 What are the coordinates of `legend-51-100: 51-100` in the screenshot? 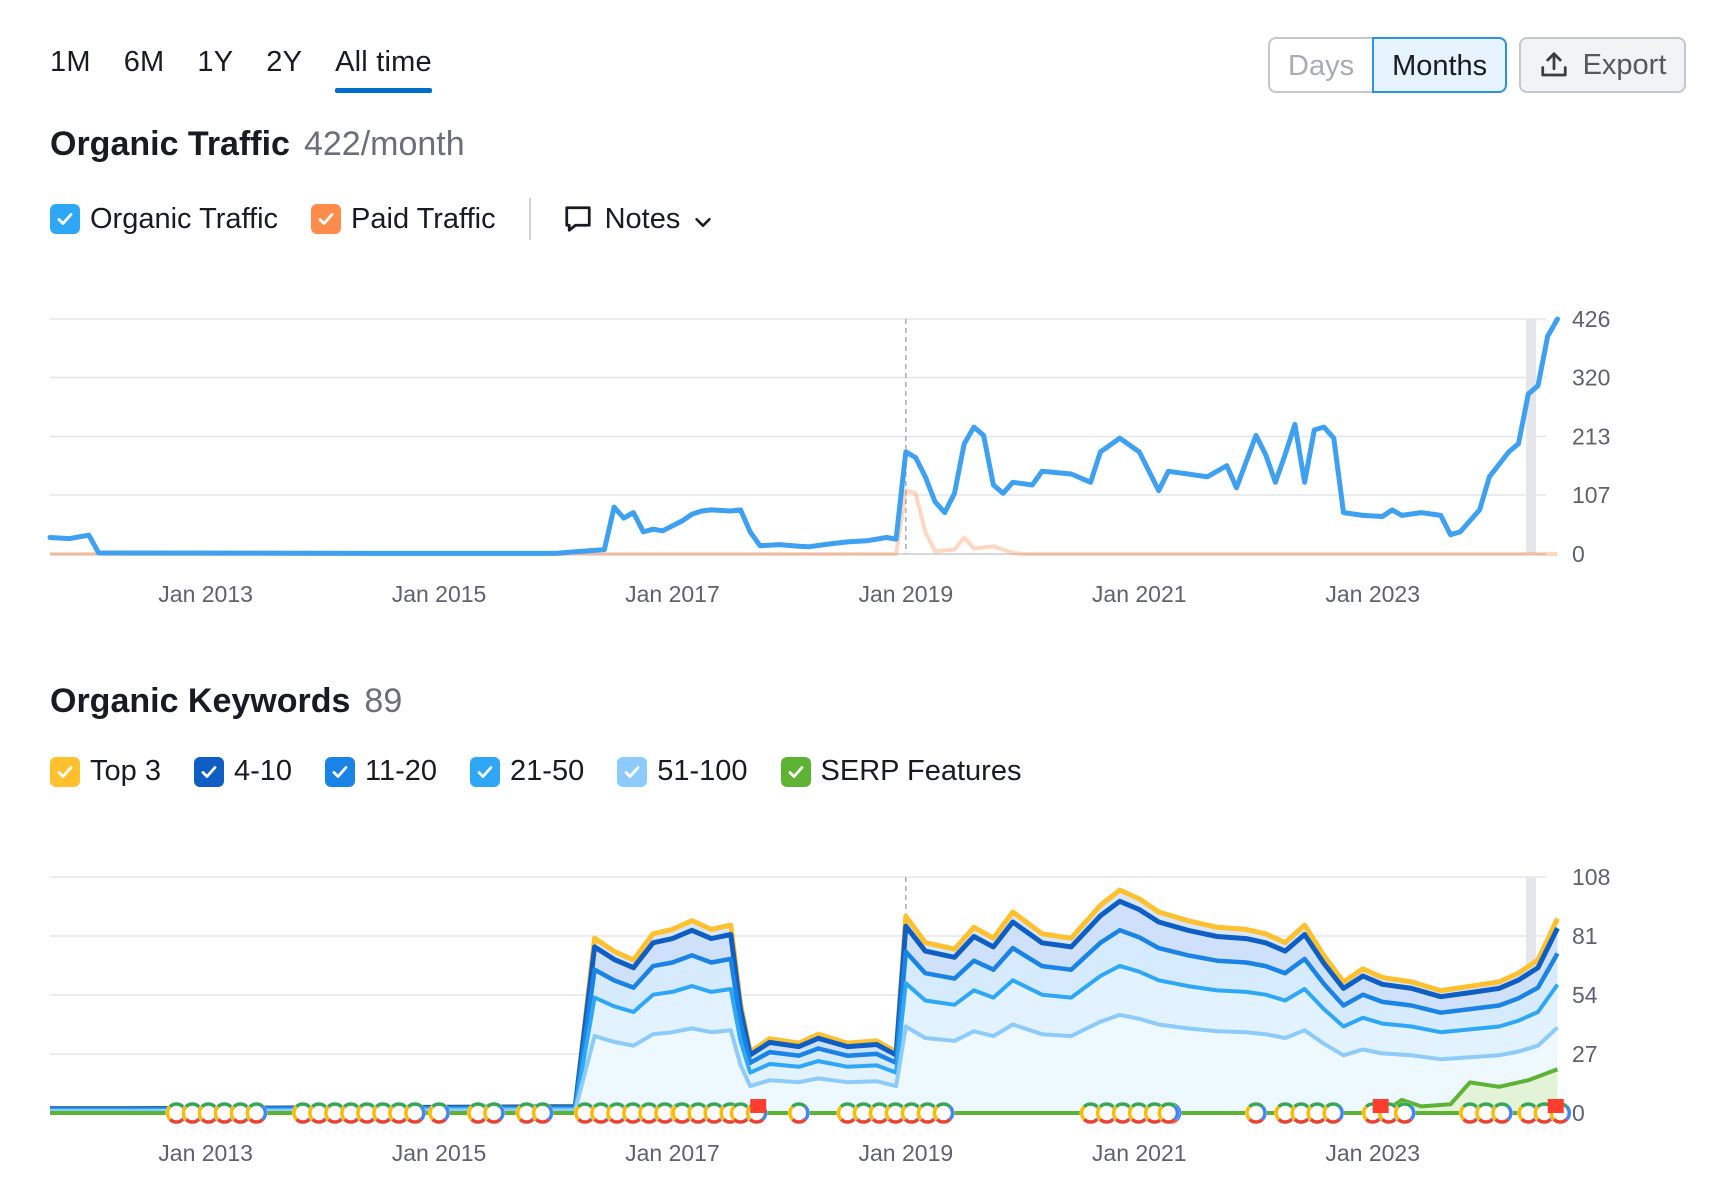 It's located at (682, 771).